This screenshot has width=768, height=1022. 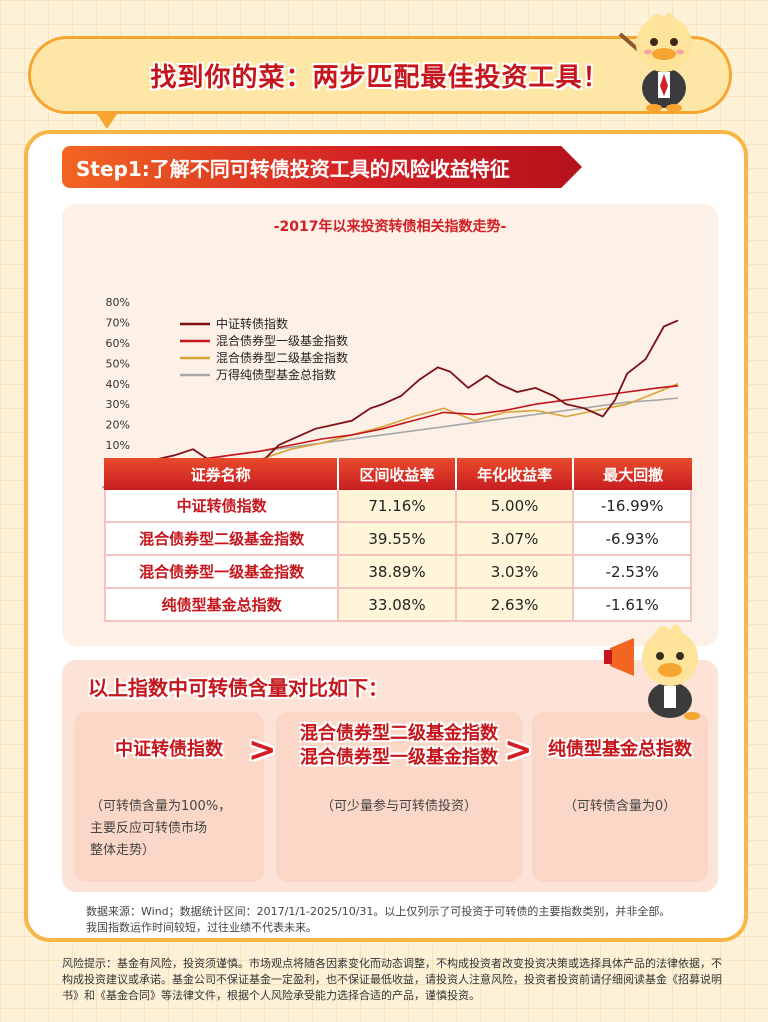 What do you see at coordinates (282, 357) in the screenshot?
I see `legend-label: 混合债券型二级基金指数` at bounding box center [282, 357].